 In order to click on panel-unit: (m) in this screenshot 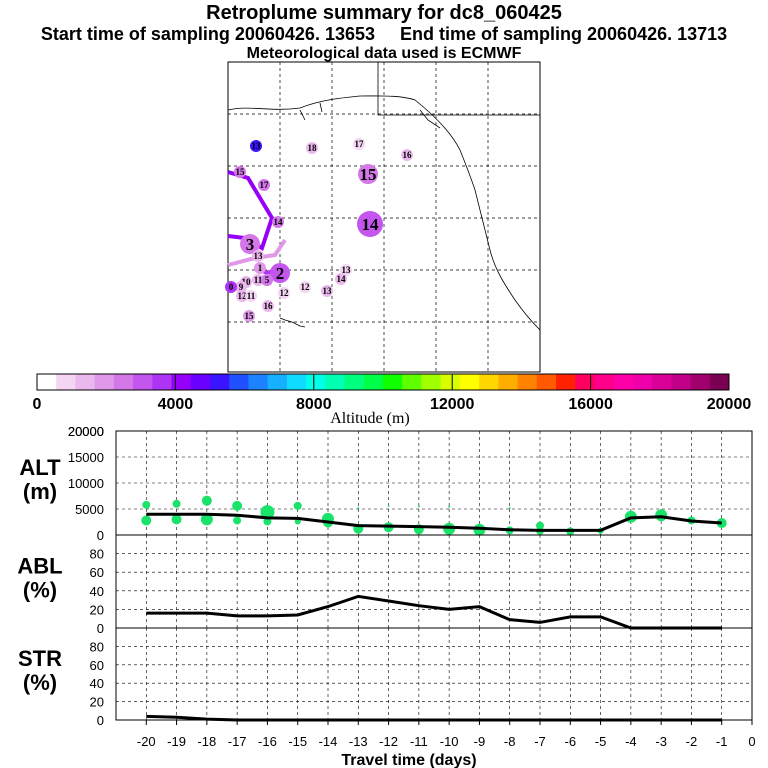, I will do `click(40, 491)`.